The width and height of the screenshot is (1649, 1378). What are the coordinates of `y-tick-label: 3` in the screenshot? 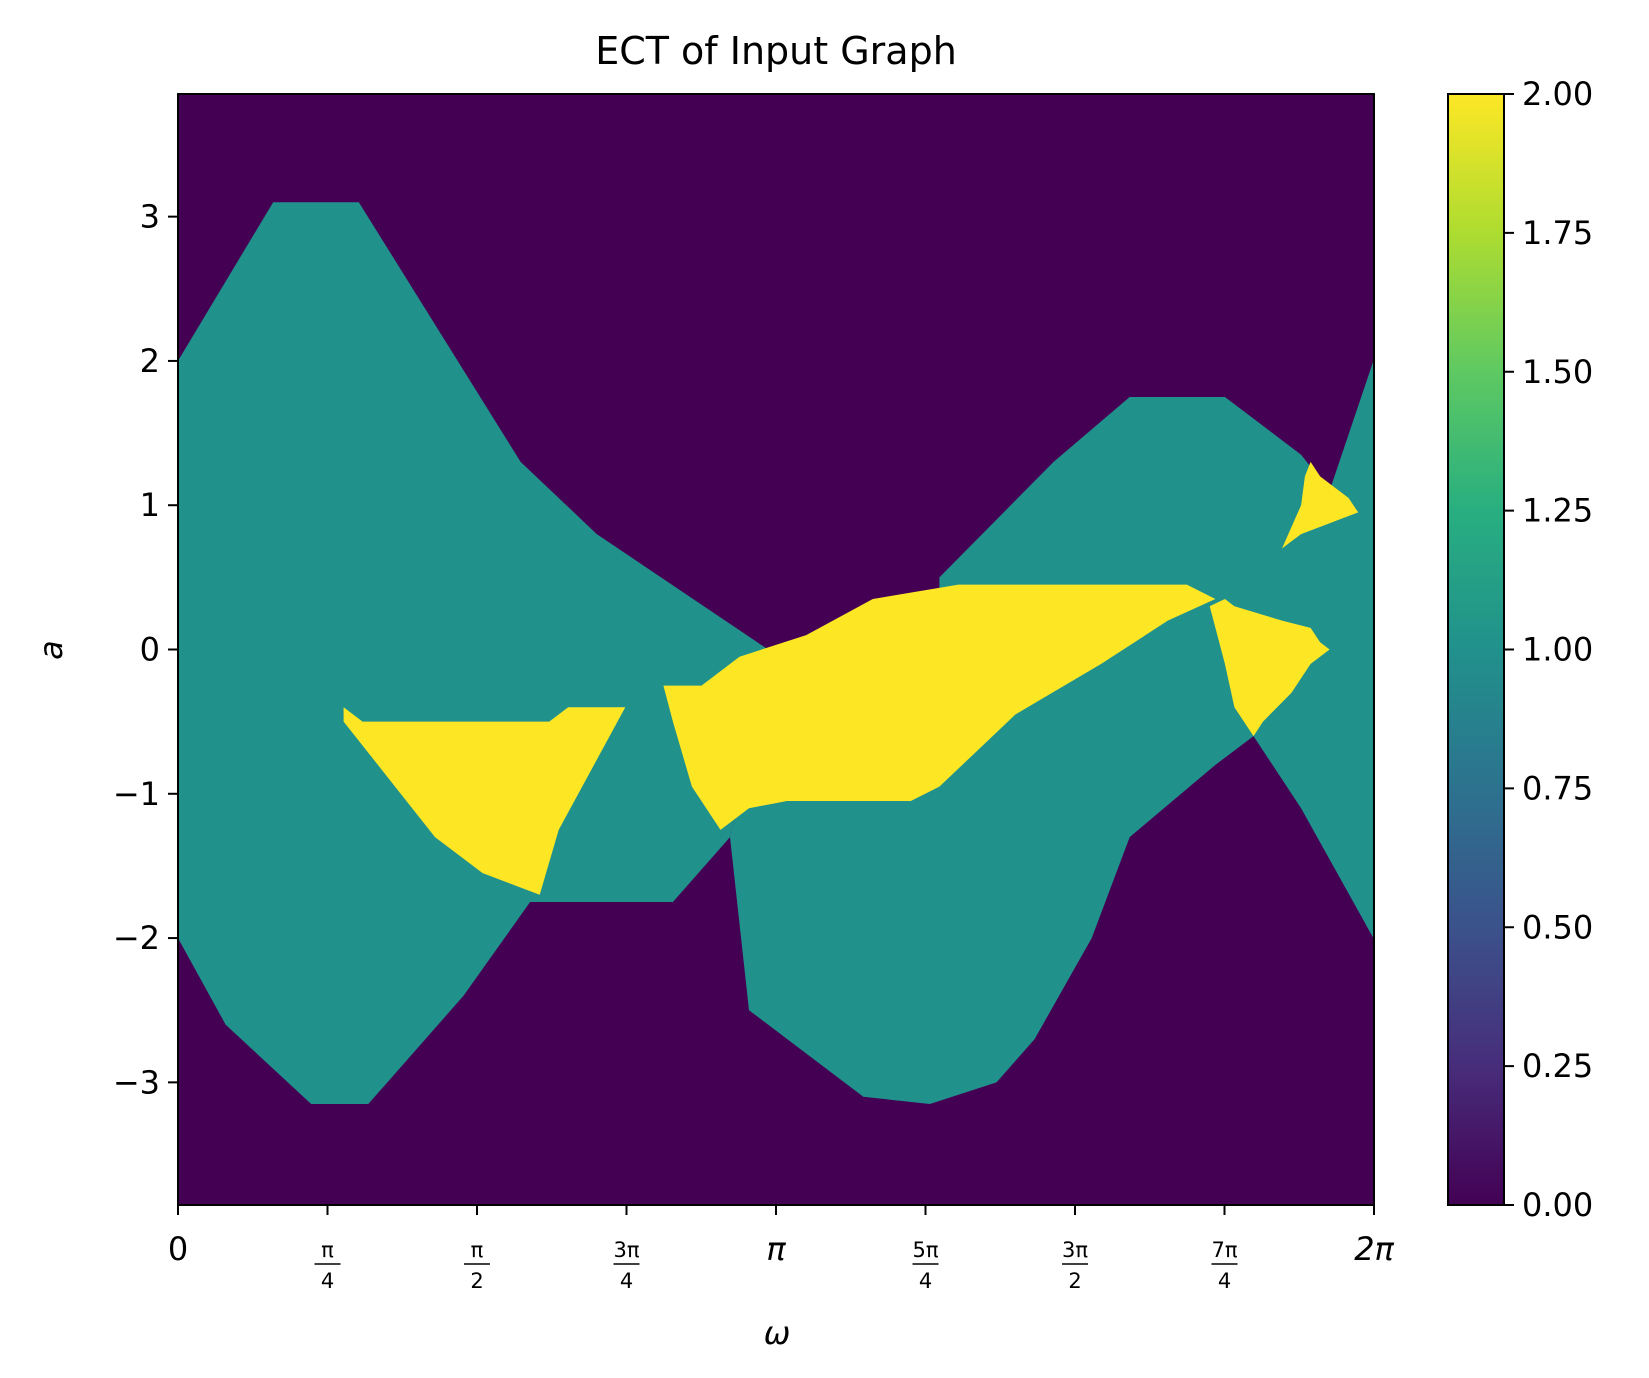 It's located at (150, 217).